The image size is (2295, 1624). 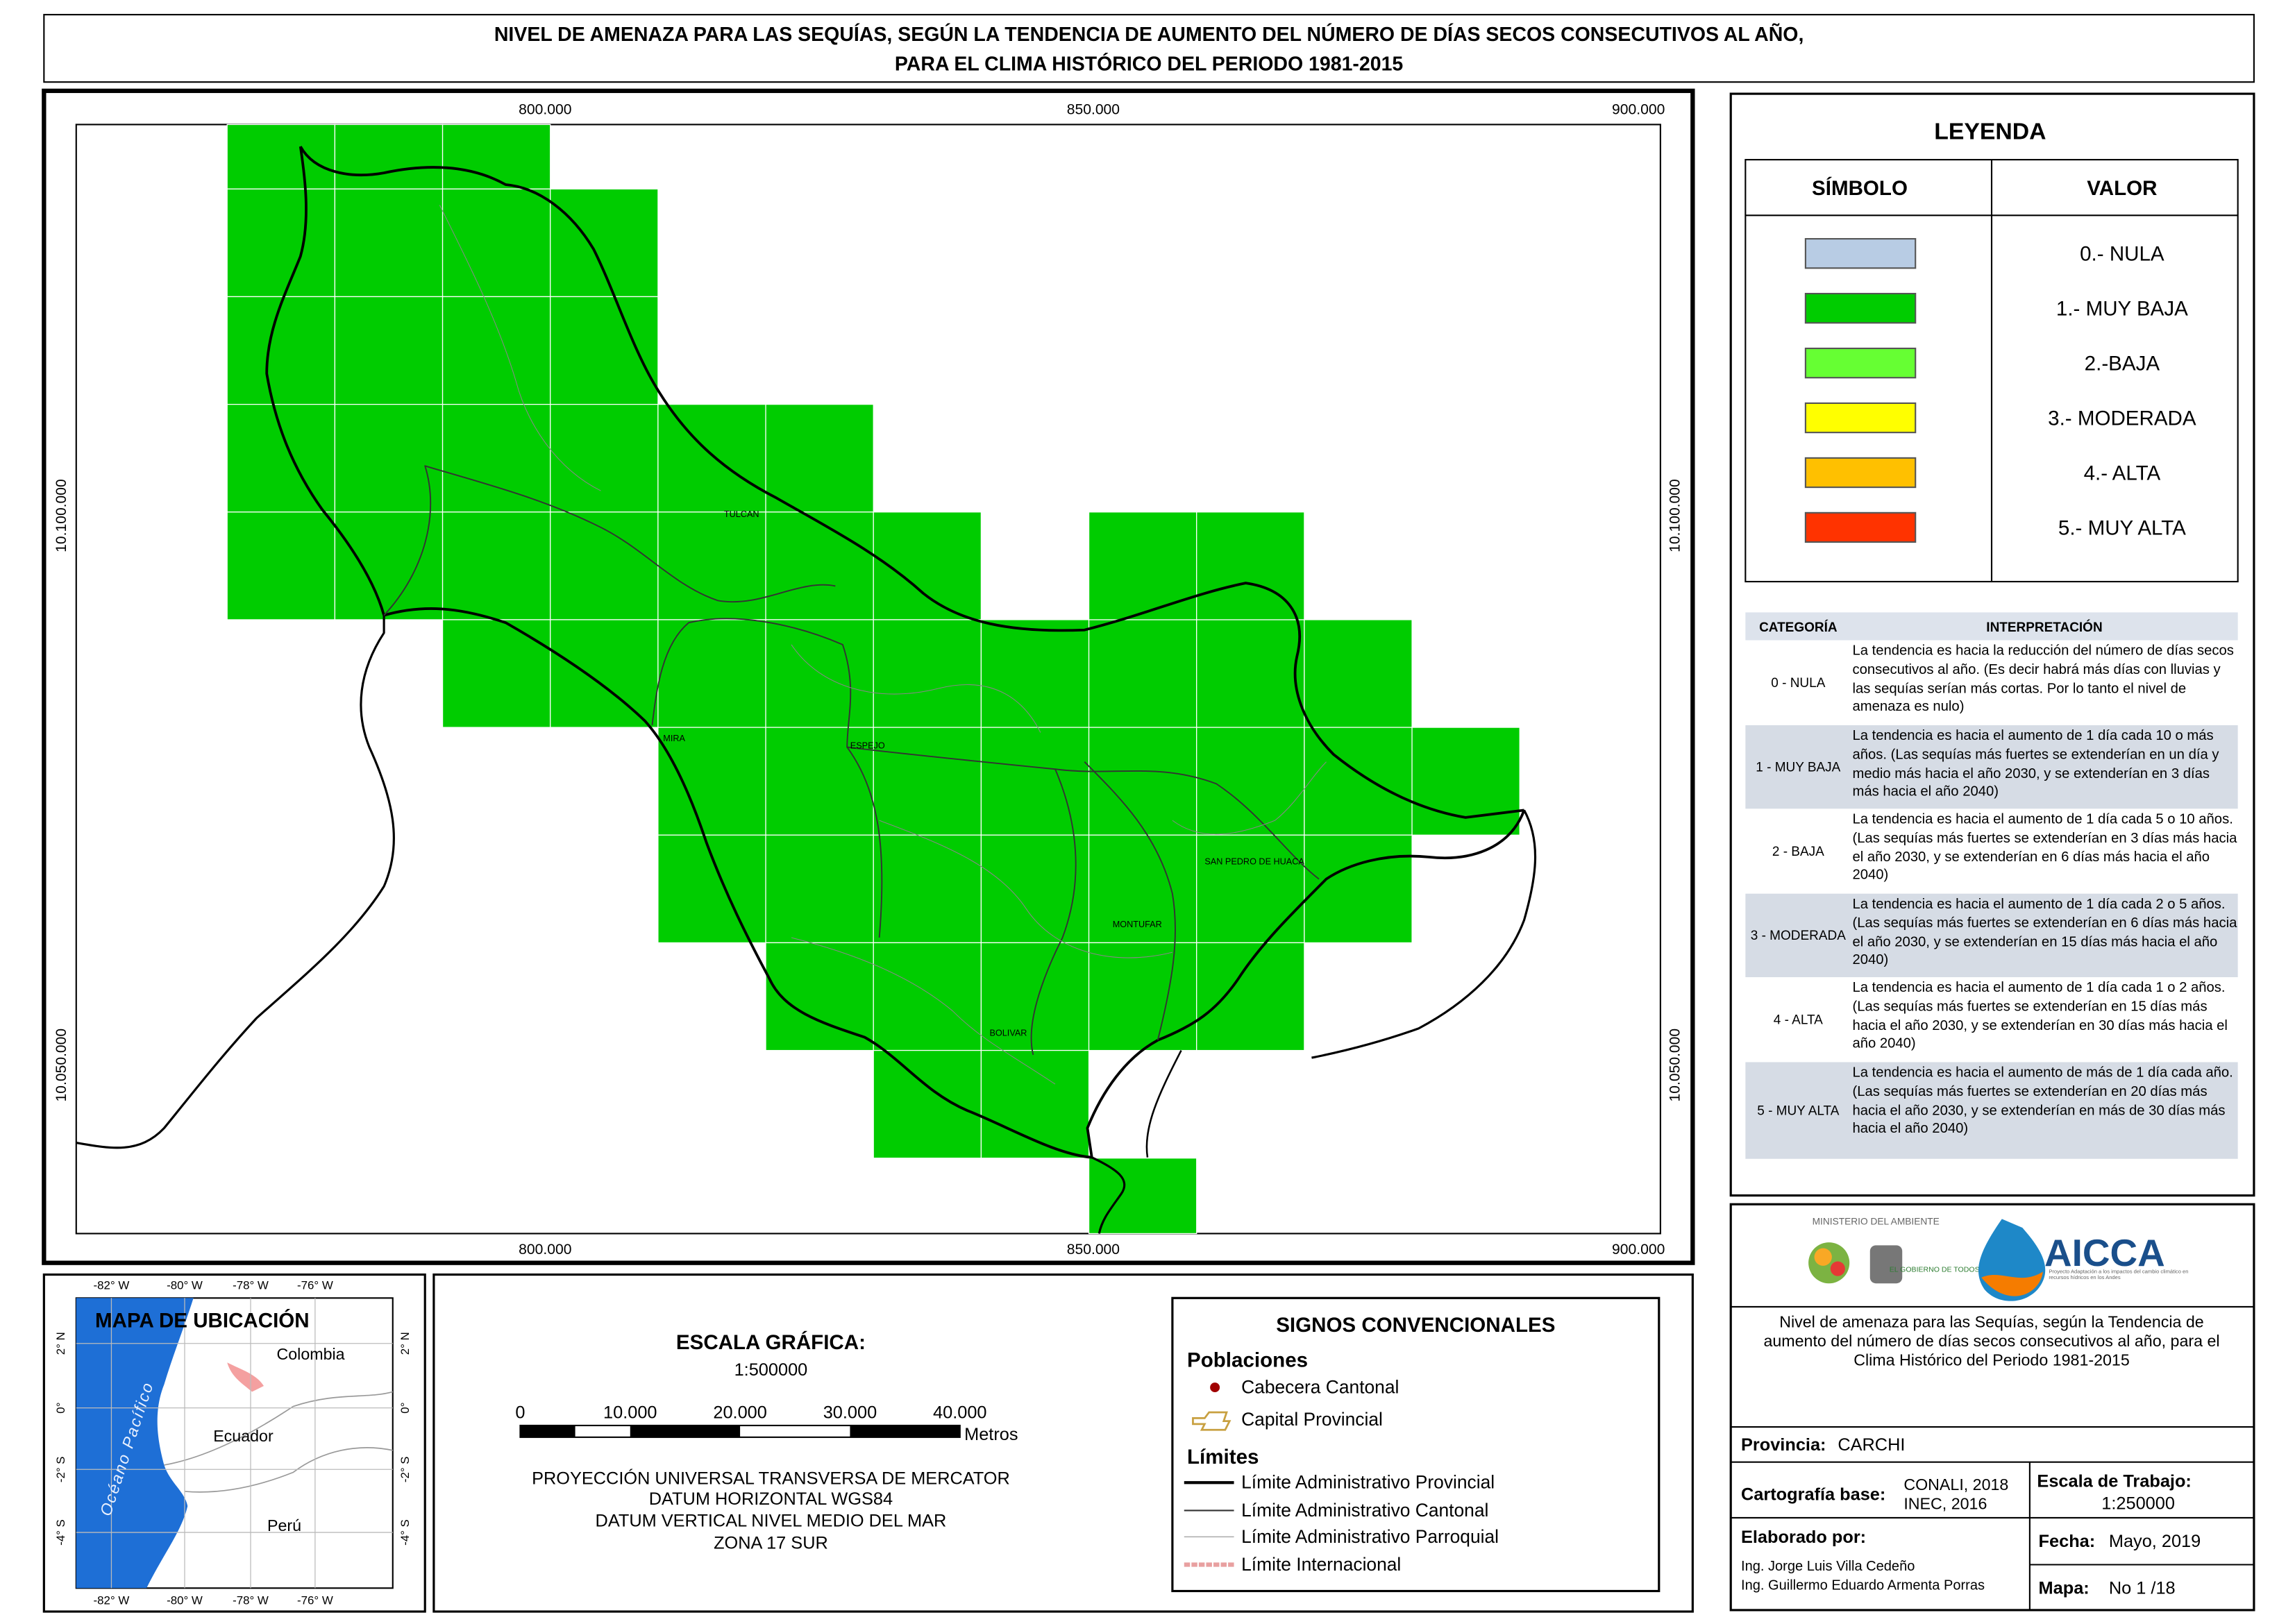 What do you see at coordinates (2122, 309) in the screenshot?
I see `legend-label: 1.- MUY BAJA` at bounding box center [2122, 309].